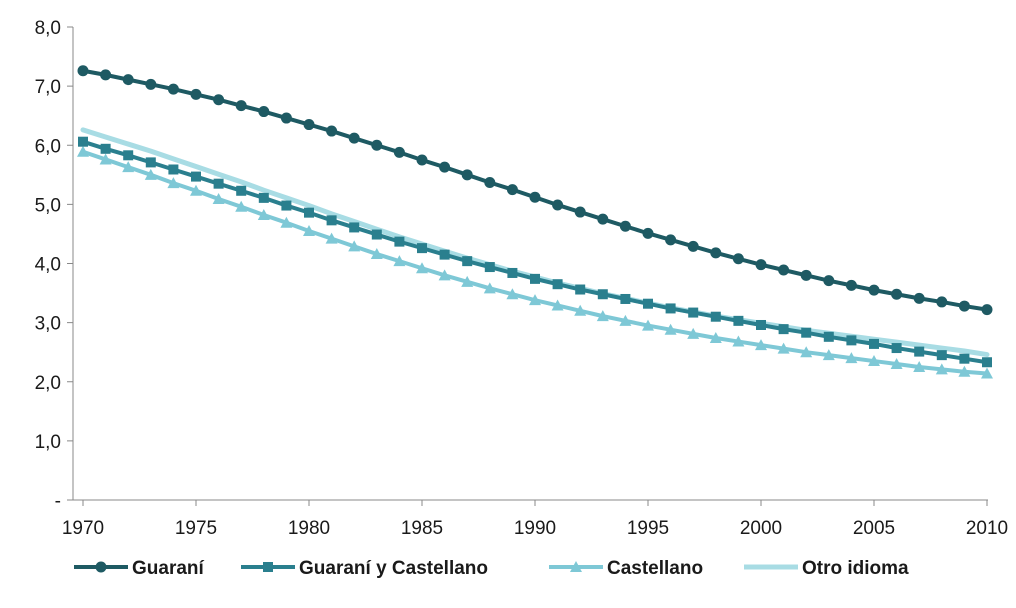  I want to click on legend-item-guarani-y-castellano: Guaraní y Castellano, so click(364, 568).